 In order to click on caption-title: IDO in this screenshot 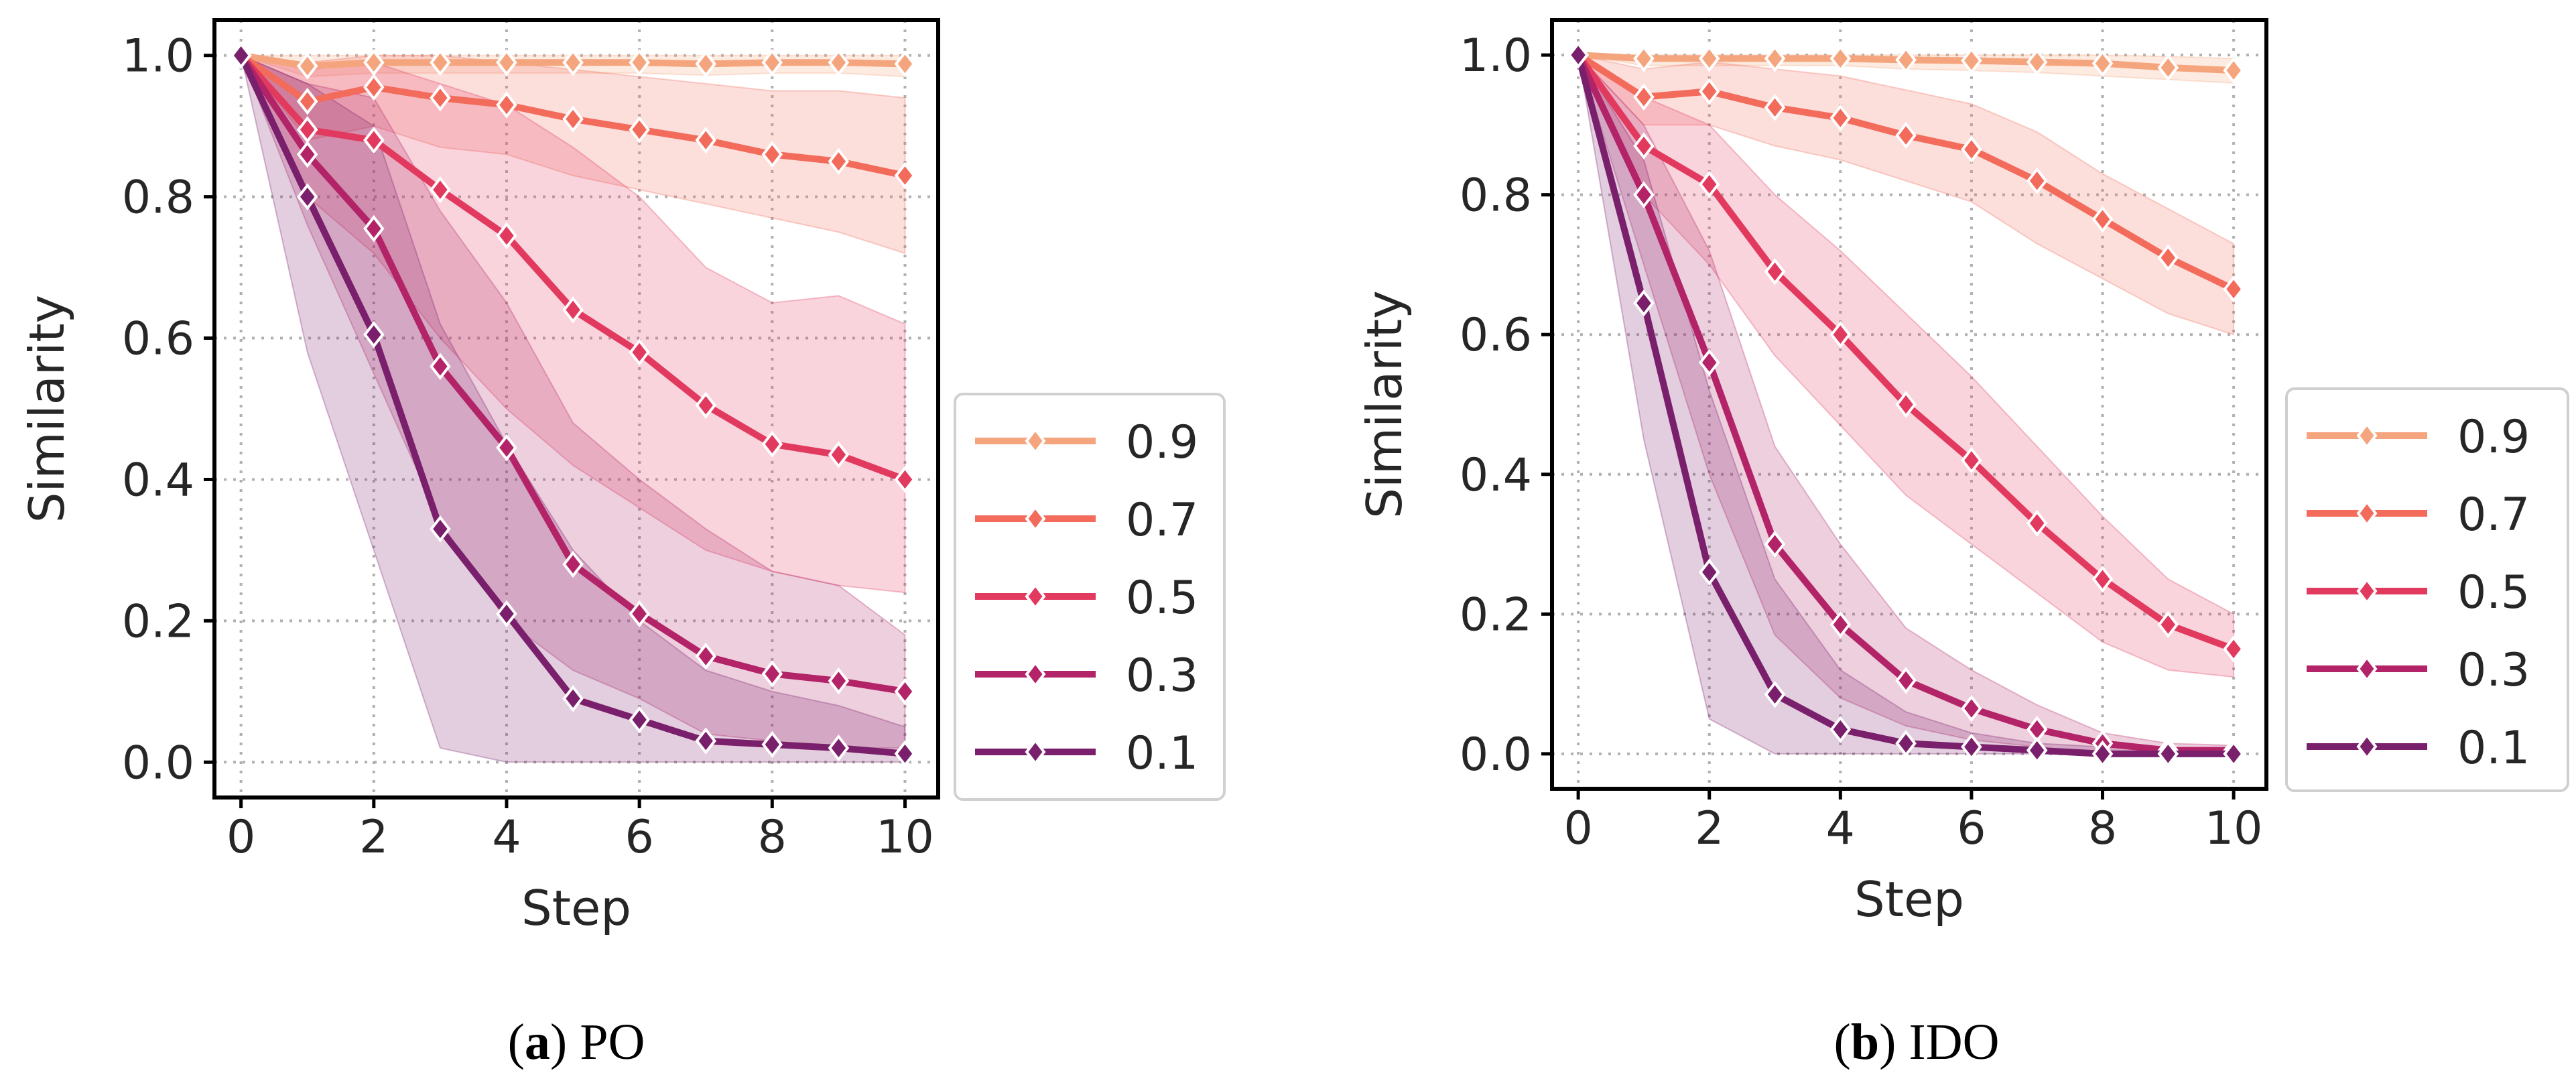, I will do `click(1954, 1042)`.